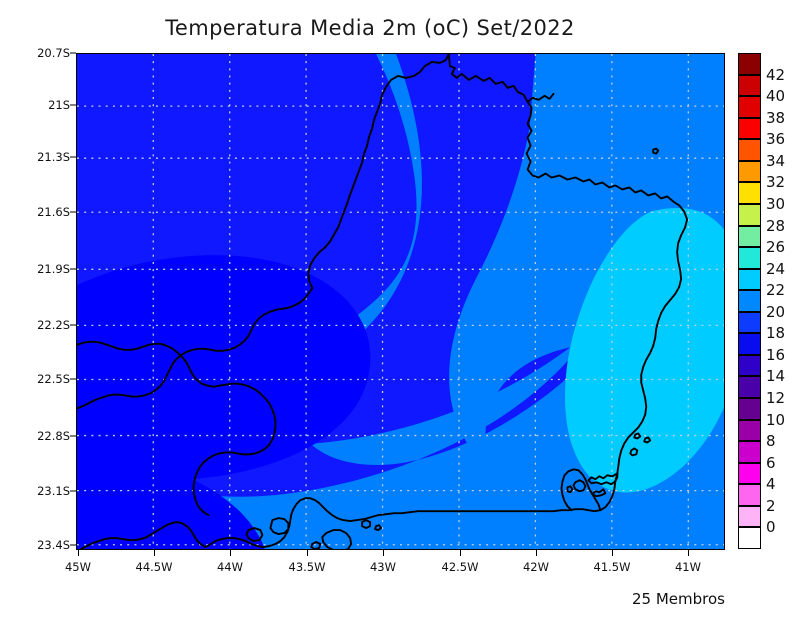 This screenshot has height=618, width=800. What do you see at coordinates (776, 225) in the screenshot?
I see `colorbar-tick-label: 28` at bounding box center [776, 225].